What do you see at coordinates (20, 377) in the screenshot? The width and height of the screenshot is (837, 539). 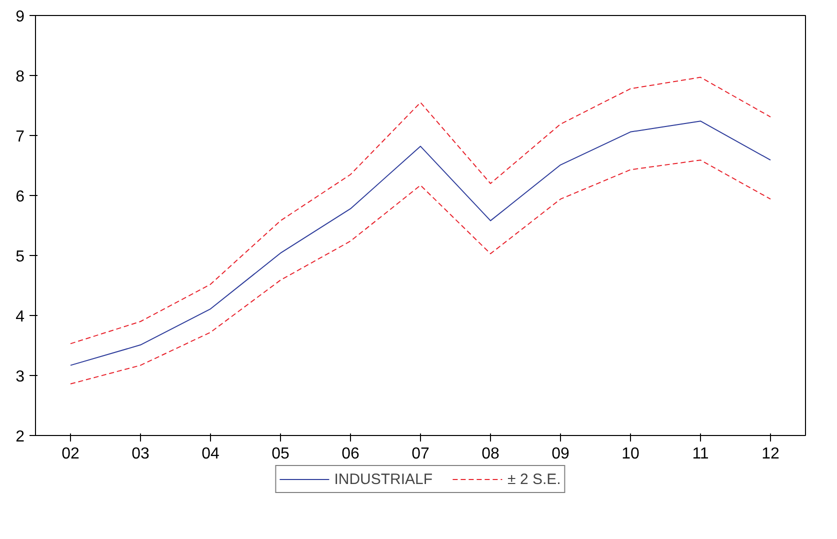 I see `y-tick-label: 3` at bounding box center [20, 377].